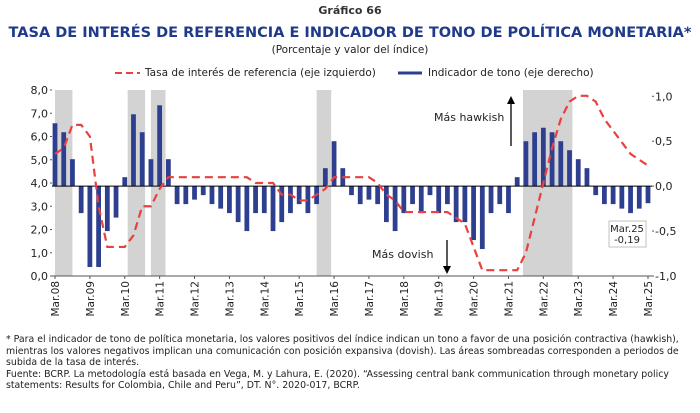 The image size is (700, 413). What do you see at coordinates (265, 299) in the screenshot?
I see `x-tick-label: Mar.14` at bounding box center [265, 299].